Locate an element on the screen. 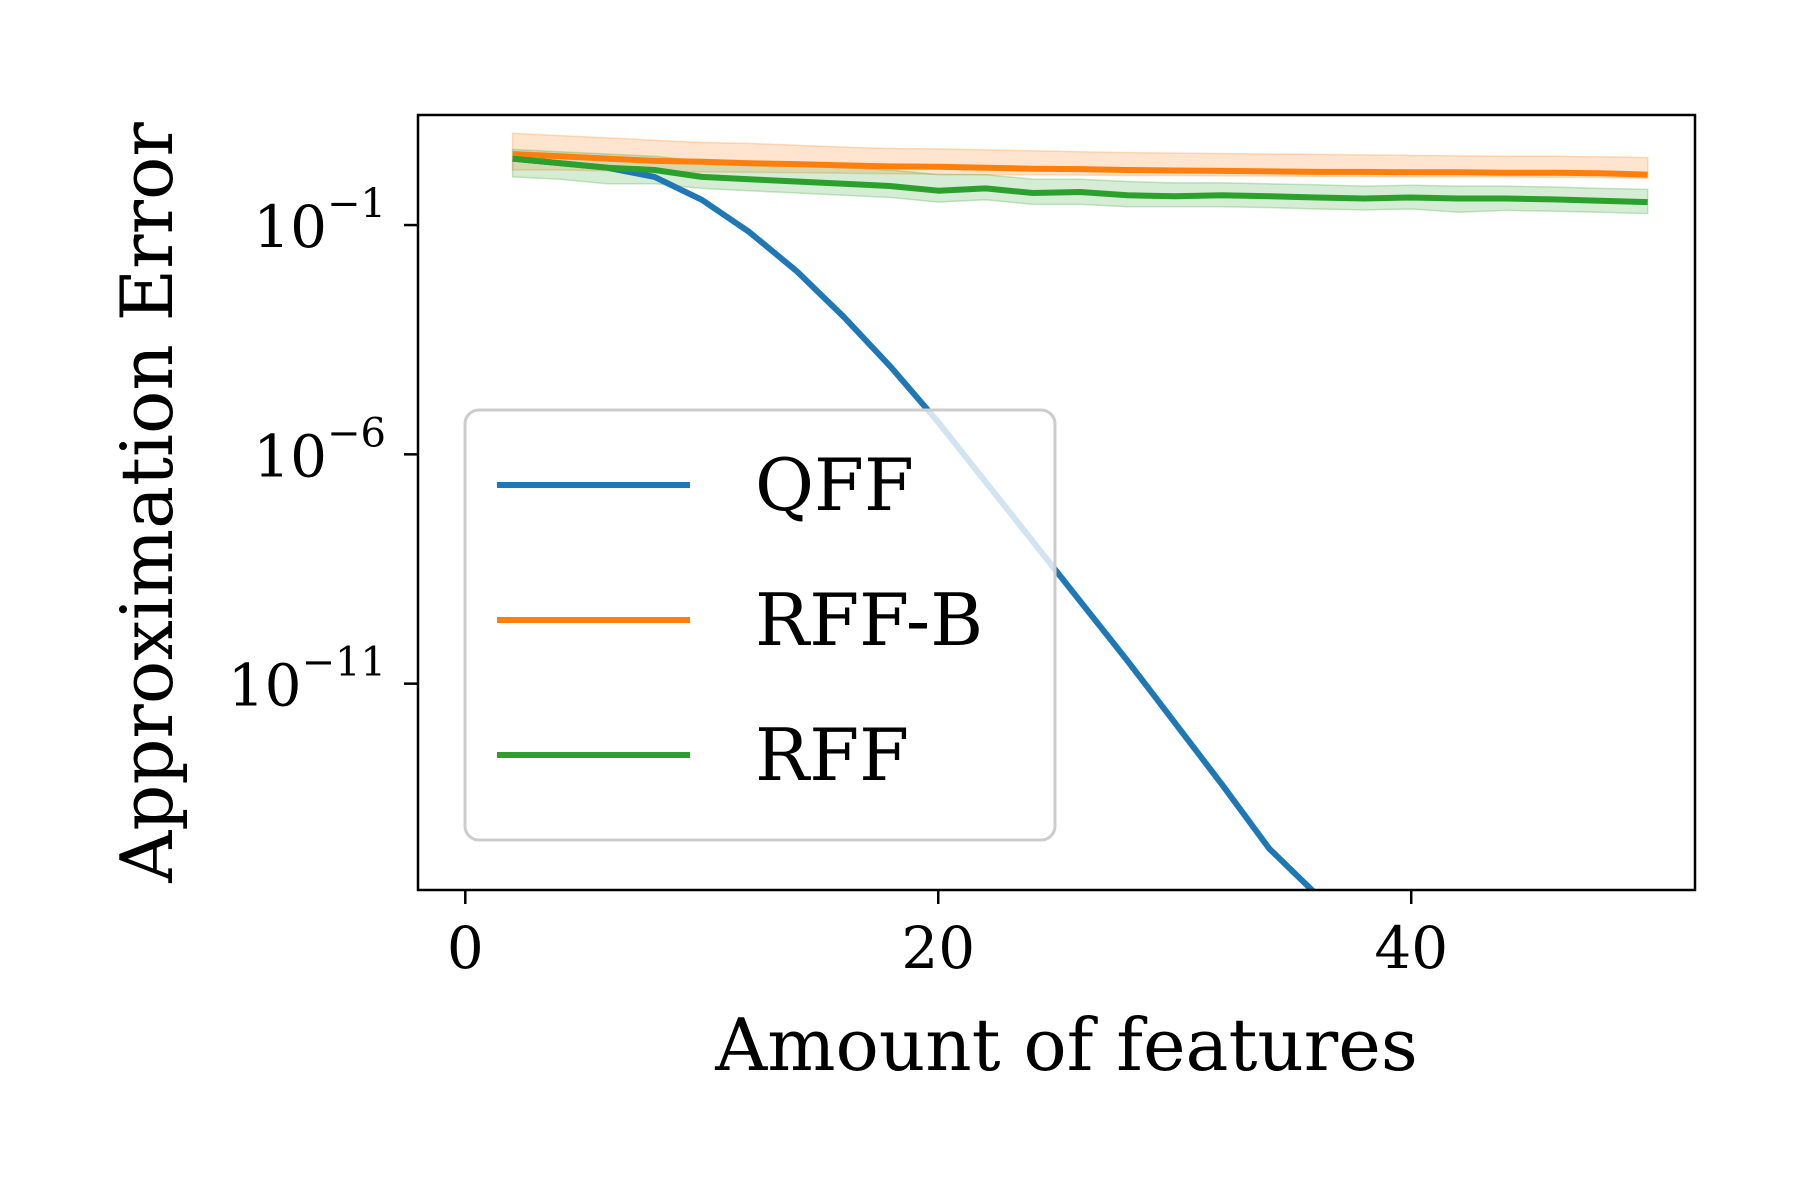 The image size is (1800, 1200). y-tick-exponent: −1 is located at coordinates (356, 204).